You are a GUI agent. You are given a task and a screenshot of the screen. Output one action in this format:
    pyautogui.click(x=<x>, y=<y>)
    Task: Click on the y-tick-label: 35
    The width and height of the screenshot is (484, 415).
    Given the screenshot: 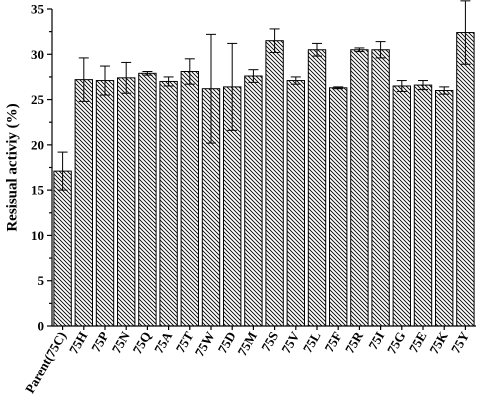 What is the action you would take?
    pyautogui.click(x=38, y=9)
    